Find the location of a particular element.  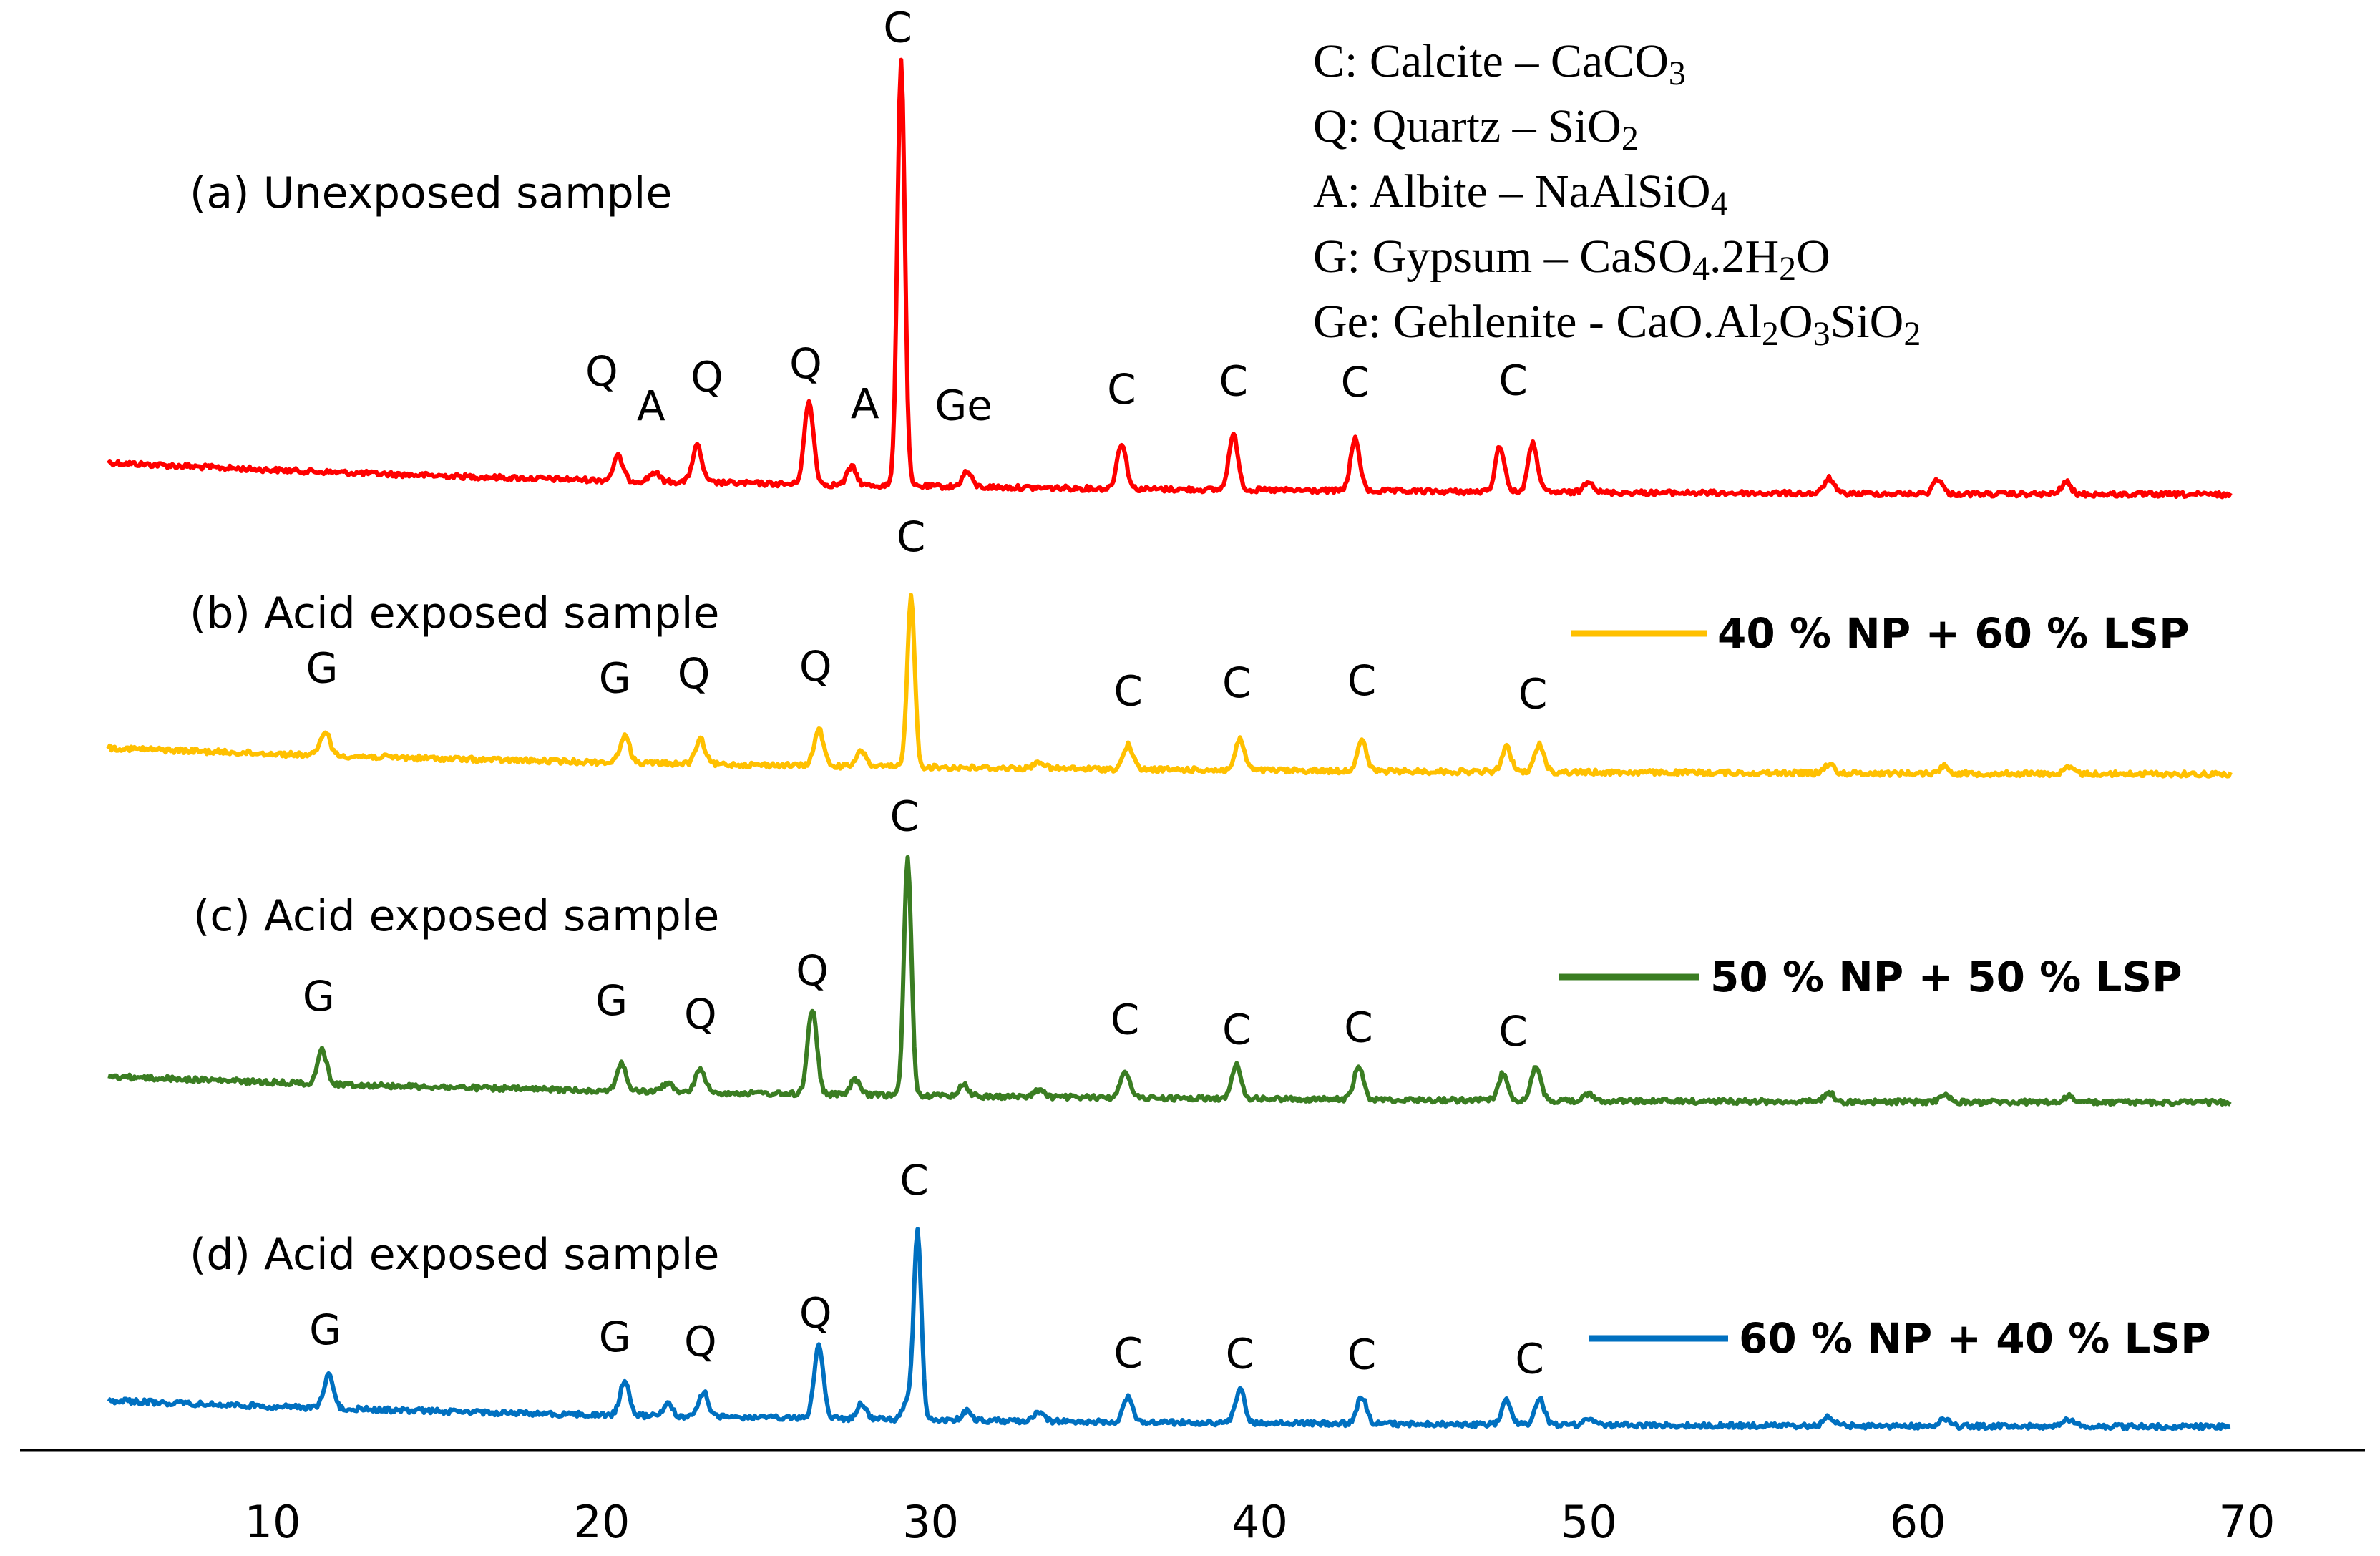

x-axis: 10 20 30 40 50 60 70 is located at coordinates (1192, 1499).